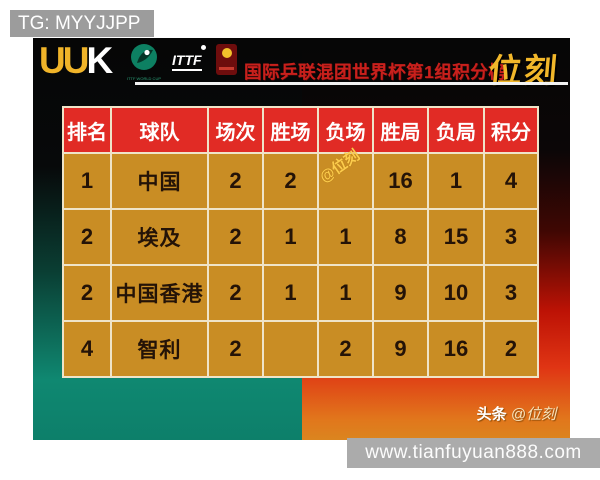  Describe the element at coordinates (159, 349) in the screenshot. I see `table-cell-team: 智利` at that location.